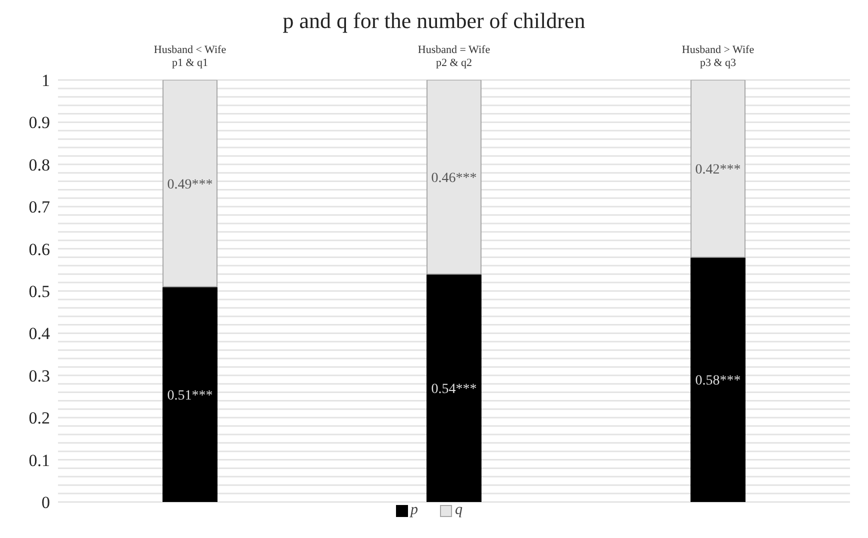  What do you see at coordinates (414, 510) in the screenshot?
I see `legend-label: p` at bounding box center [414, 510].